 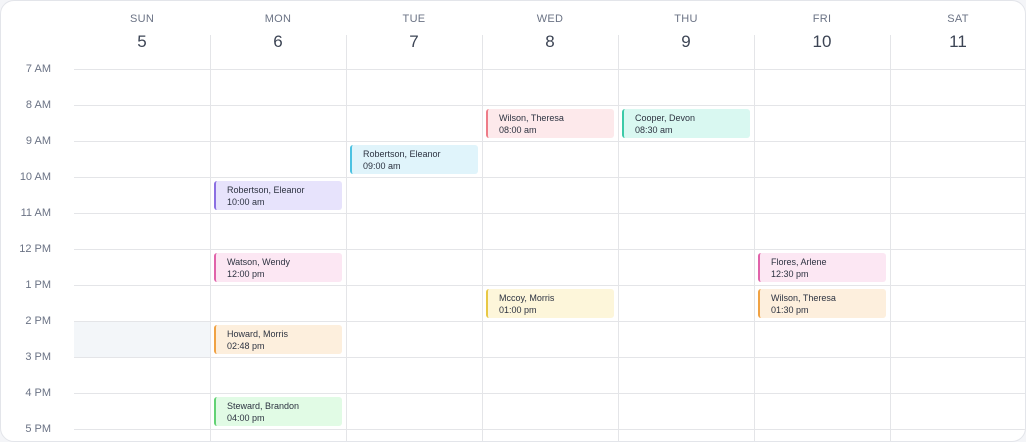 What do you see at coordinates (38, 321) in the screenshot?
I see `hour-label: 2 PM` at bounding box center [38, 321].